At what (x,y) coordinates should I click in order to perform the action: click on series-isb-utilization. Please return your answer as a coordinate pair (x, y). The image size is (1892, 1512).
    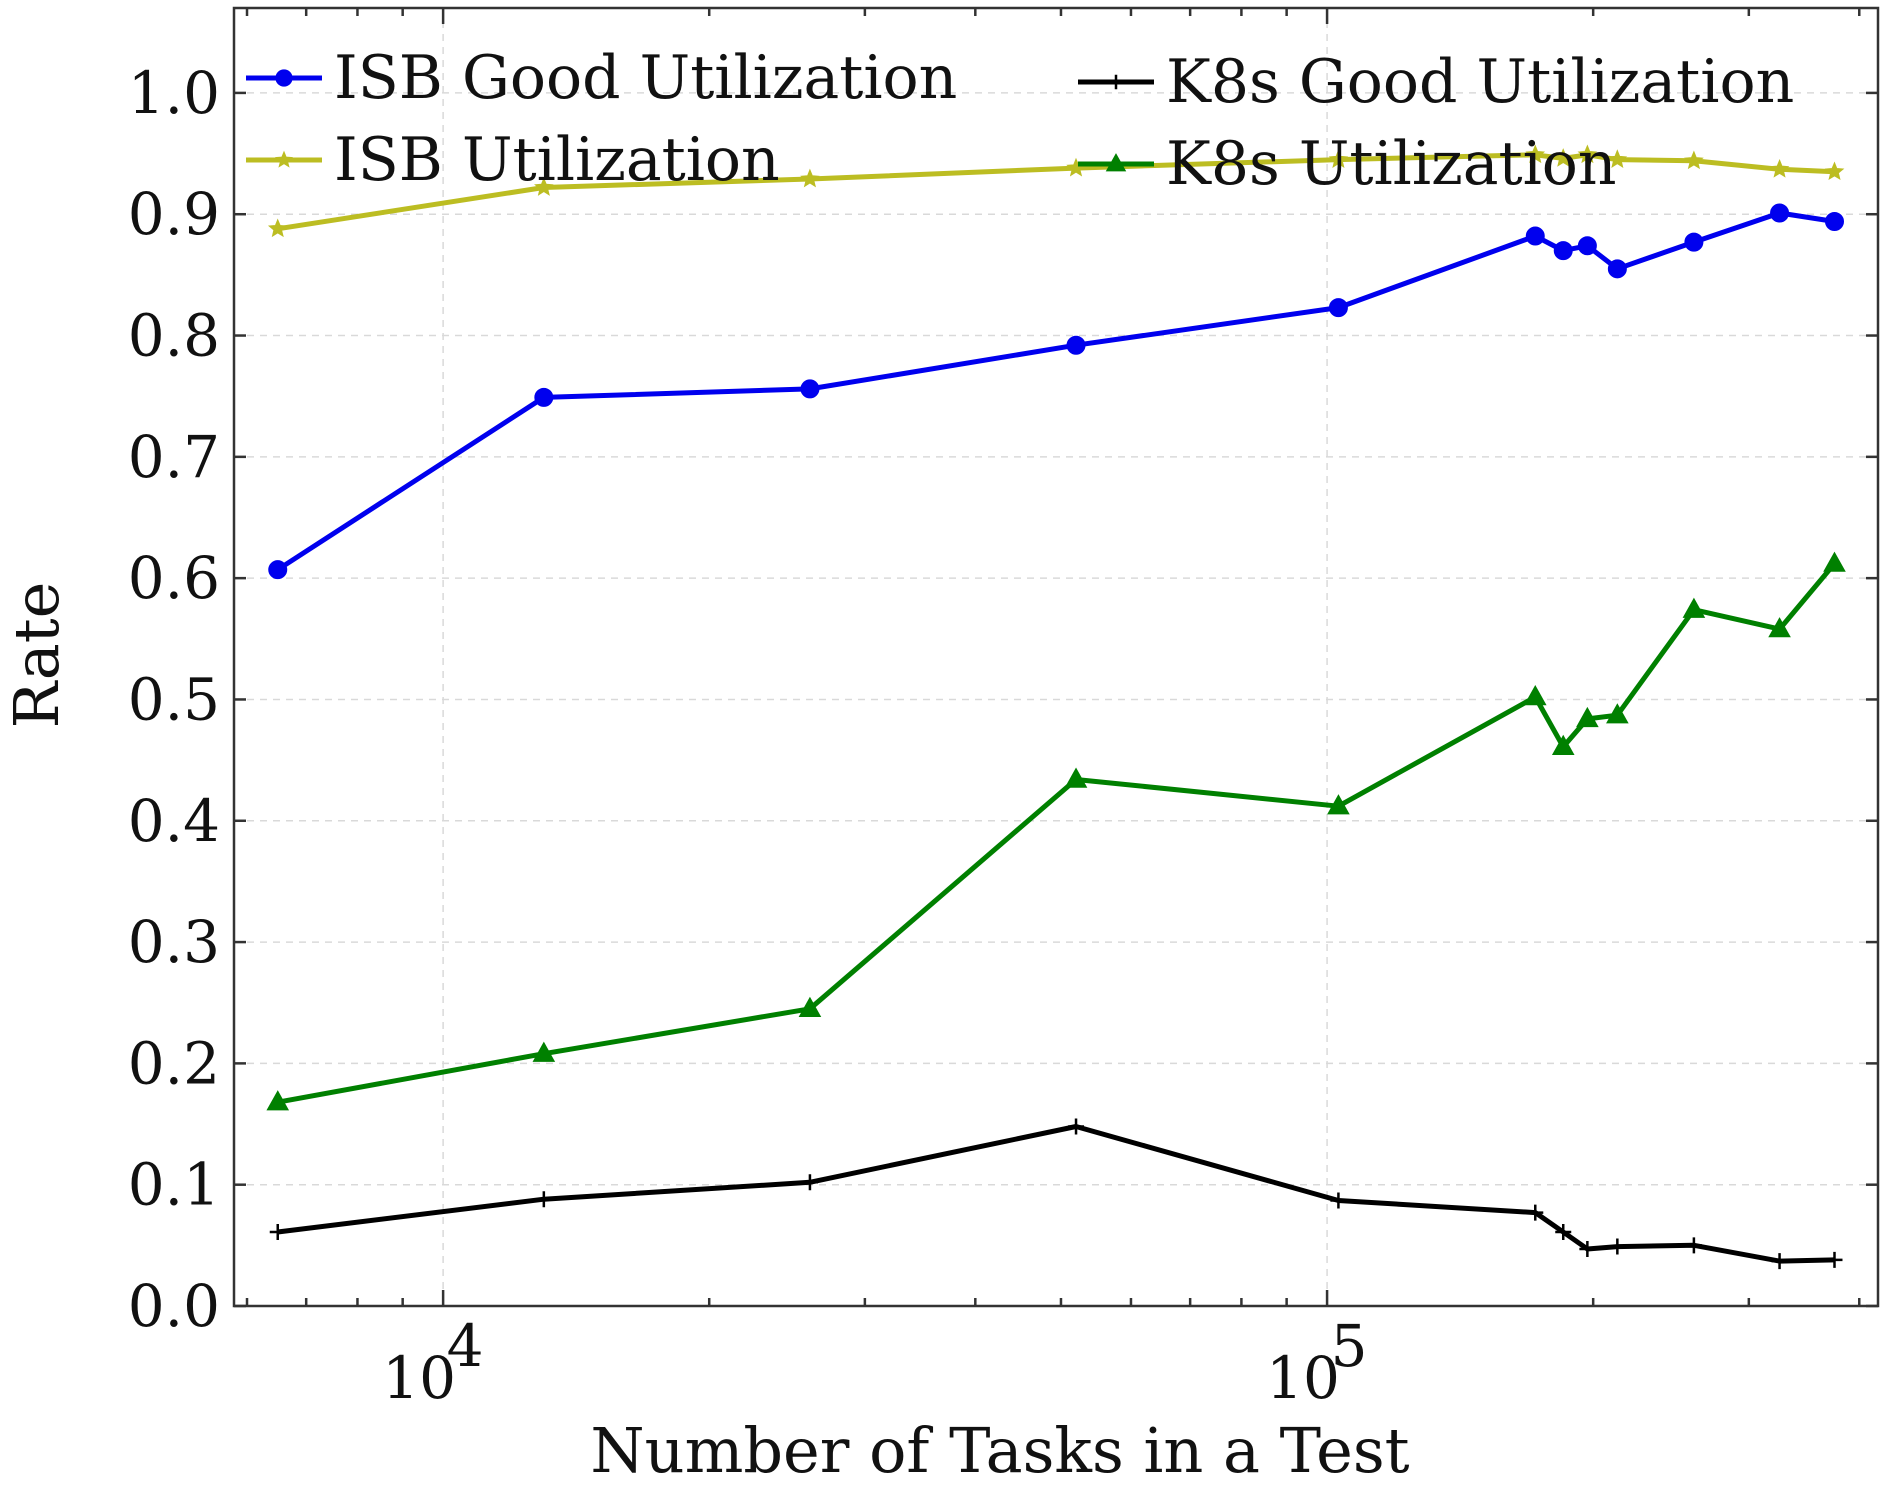
    Looking at the image, I should click on (1056, 191).